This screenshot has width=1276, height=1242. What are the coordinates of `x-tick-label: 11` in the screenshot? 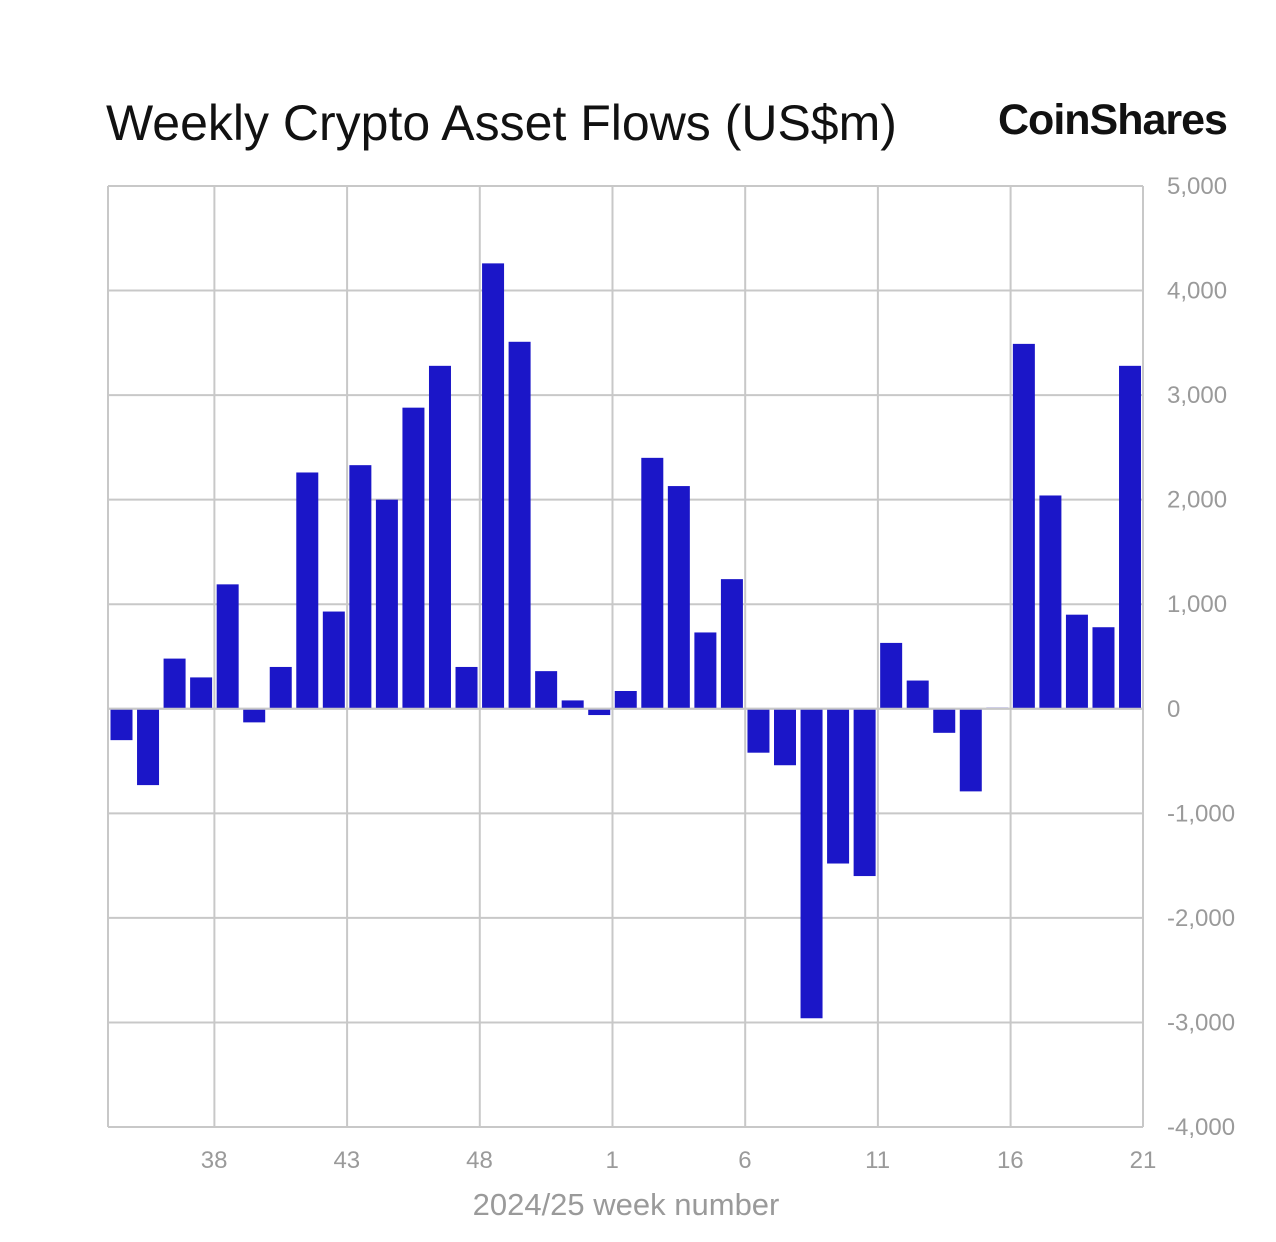 It's located at (877, 1160).